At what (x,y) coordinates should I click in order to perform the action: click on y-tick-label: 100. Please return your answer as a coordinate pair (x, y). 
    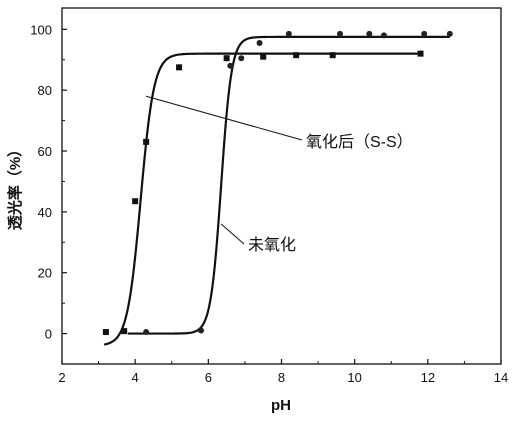
    Looking at the image, I should click on (41, 29).